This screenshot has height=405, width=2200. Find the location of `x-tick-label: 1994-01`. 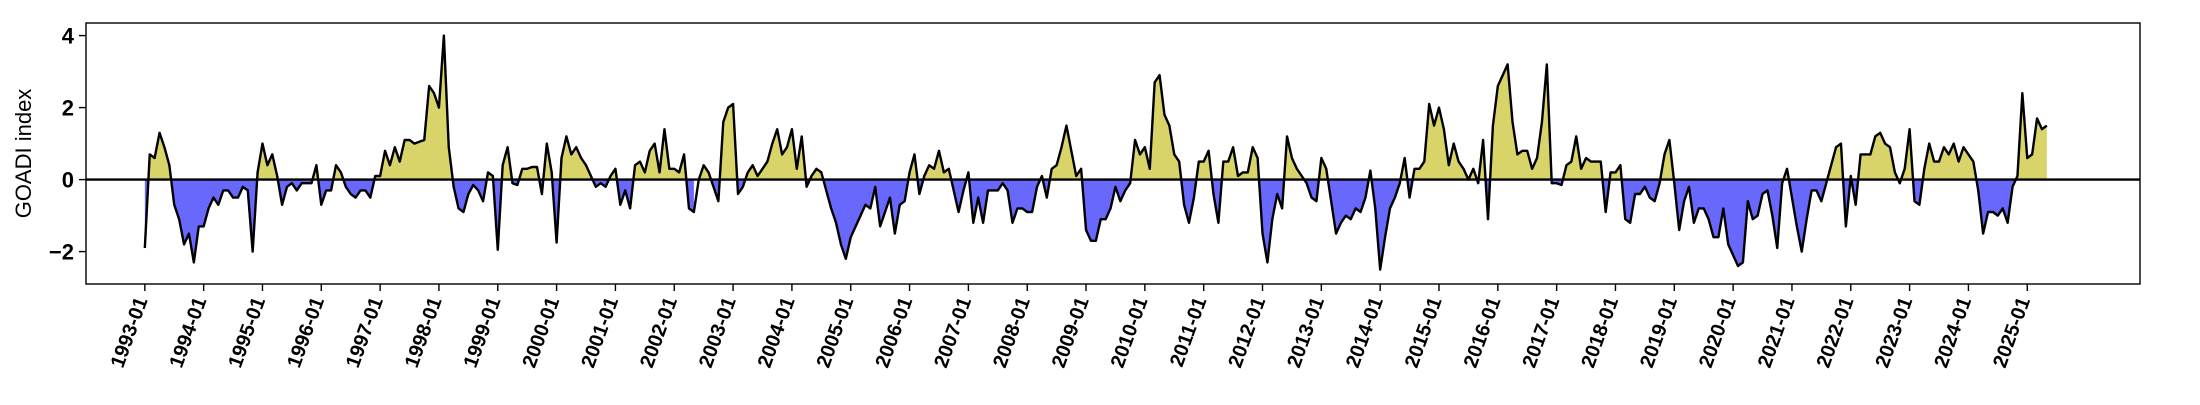

x-tick-label: 1994-01 is located at coordinates (189, 332).